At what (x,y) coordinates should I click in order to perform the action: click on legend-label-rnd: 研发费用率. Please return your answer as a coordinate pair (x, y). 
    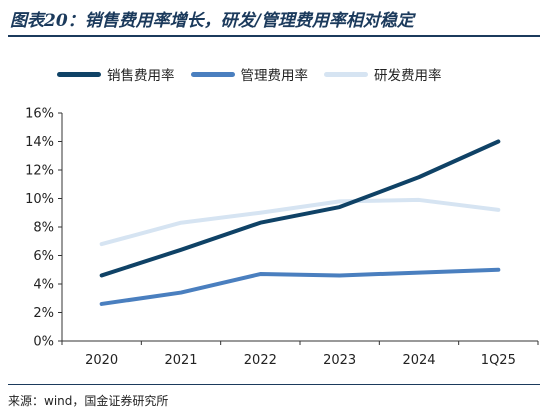
    Looking at the image, I should click on (408, 76).